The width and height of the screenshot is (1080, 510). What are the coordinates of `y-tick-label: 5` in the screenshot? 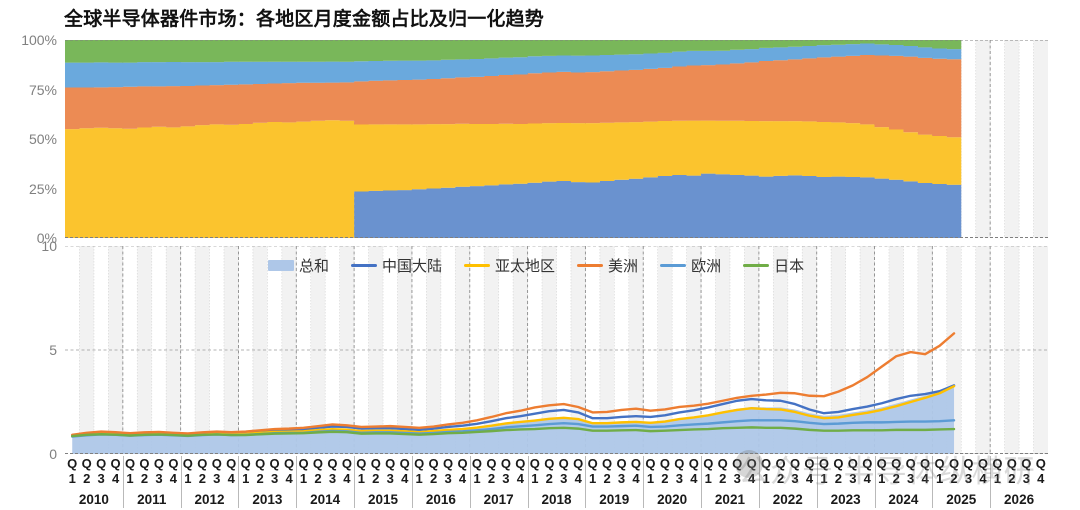 It's located at (53, 350).